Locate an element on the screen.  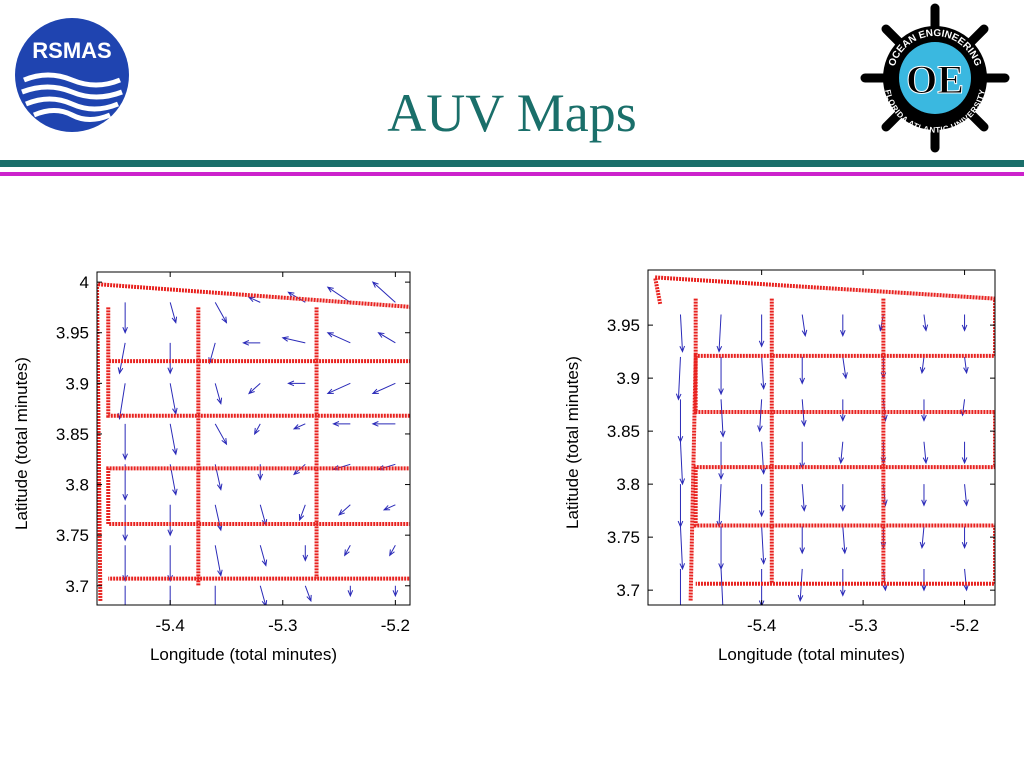
y-tick-label: 4 is located at coordinates (84, 282).